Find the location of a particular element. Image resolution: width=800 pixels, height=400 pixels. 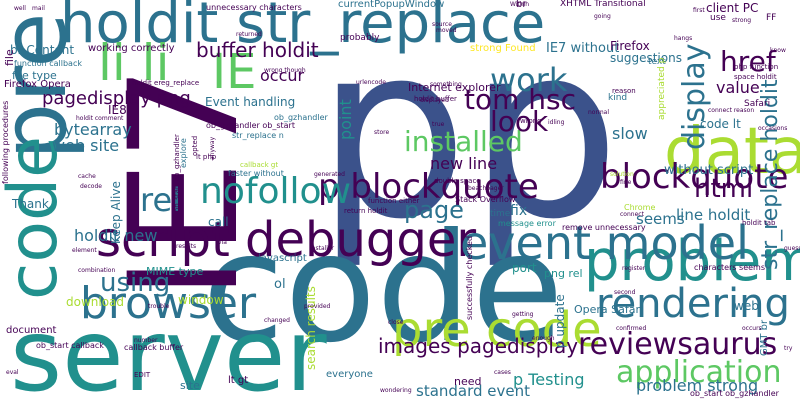

word-displayed: displayed is located at coordinates (434, 100).